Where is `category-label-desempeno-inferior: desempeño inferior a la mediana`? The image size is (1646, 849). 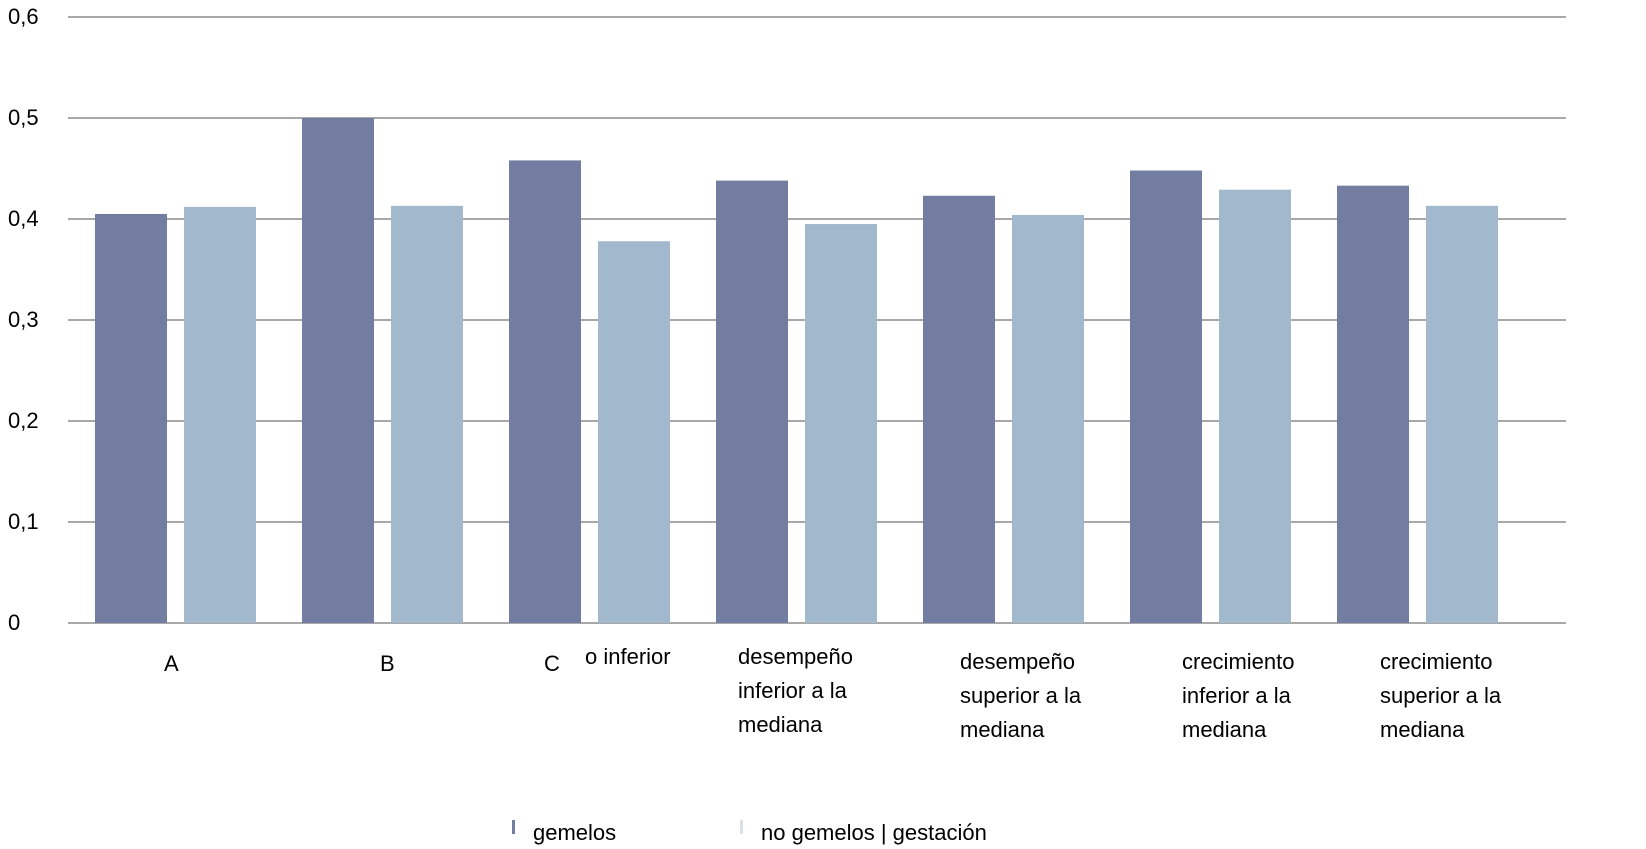 category-label-desempeno-inferior: desempeño inferior a la mediana is located at coordinates (795, 690).